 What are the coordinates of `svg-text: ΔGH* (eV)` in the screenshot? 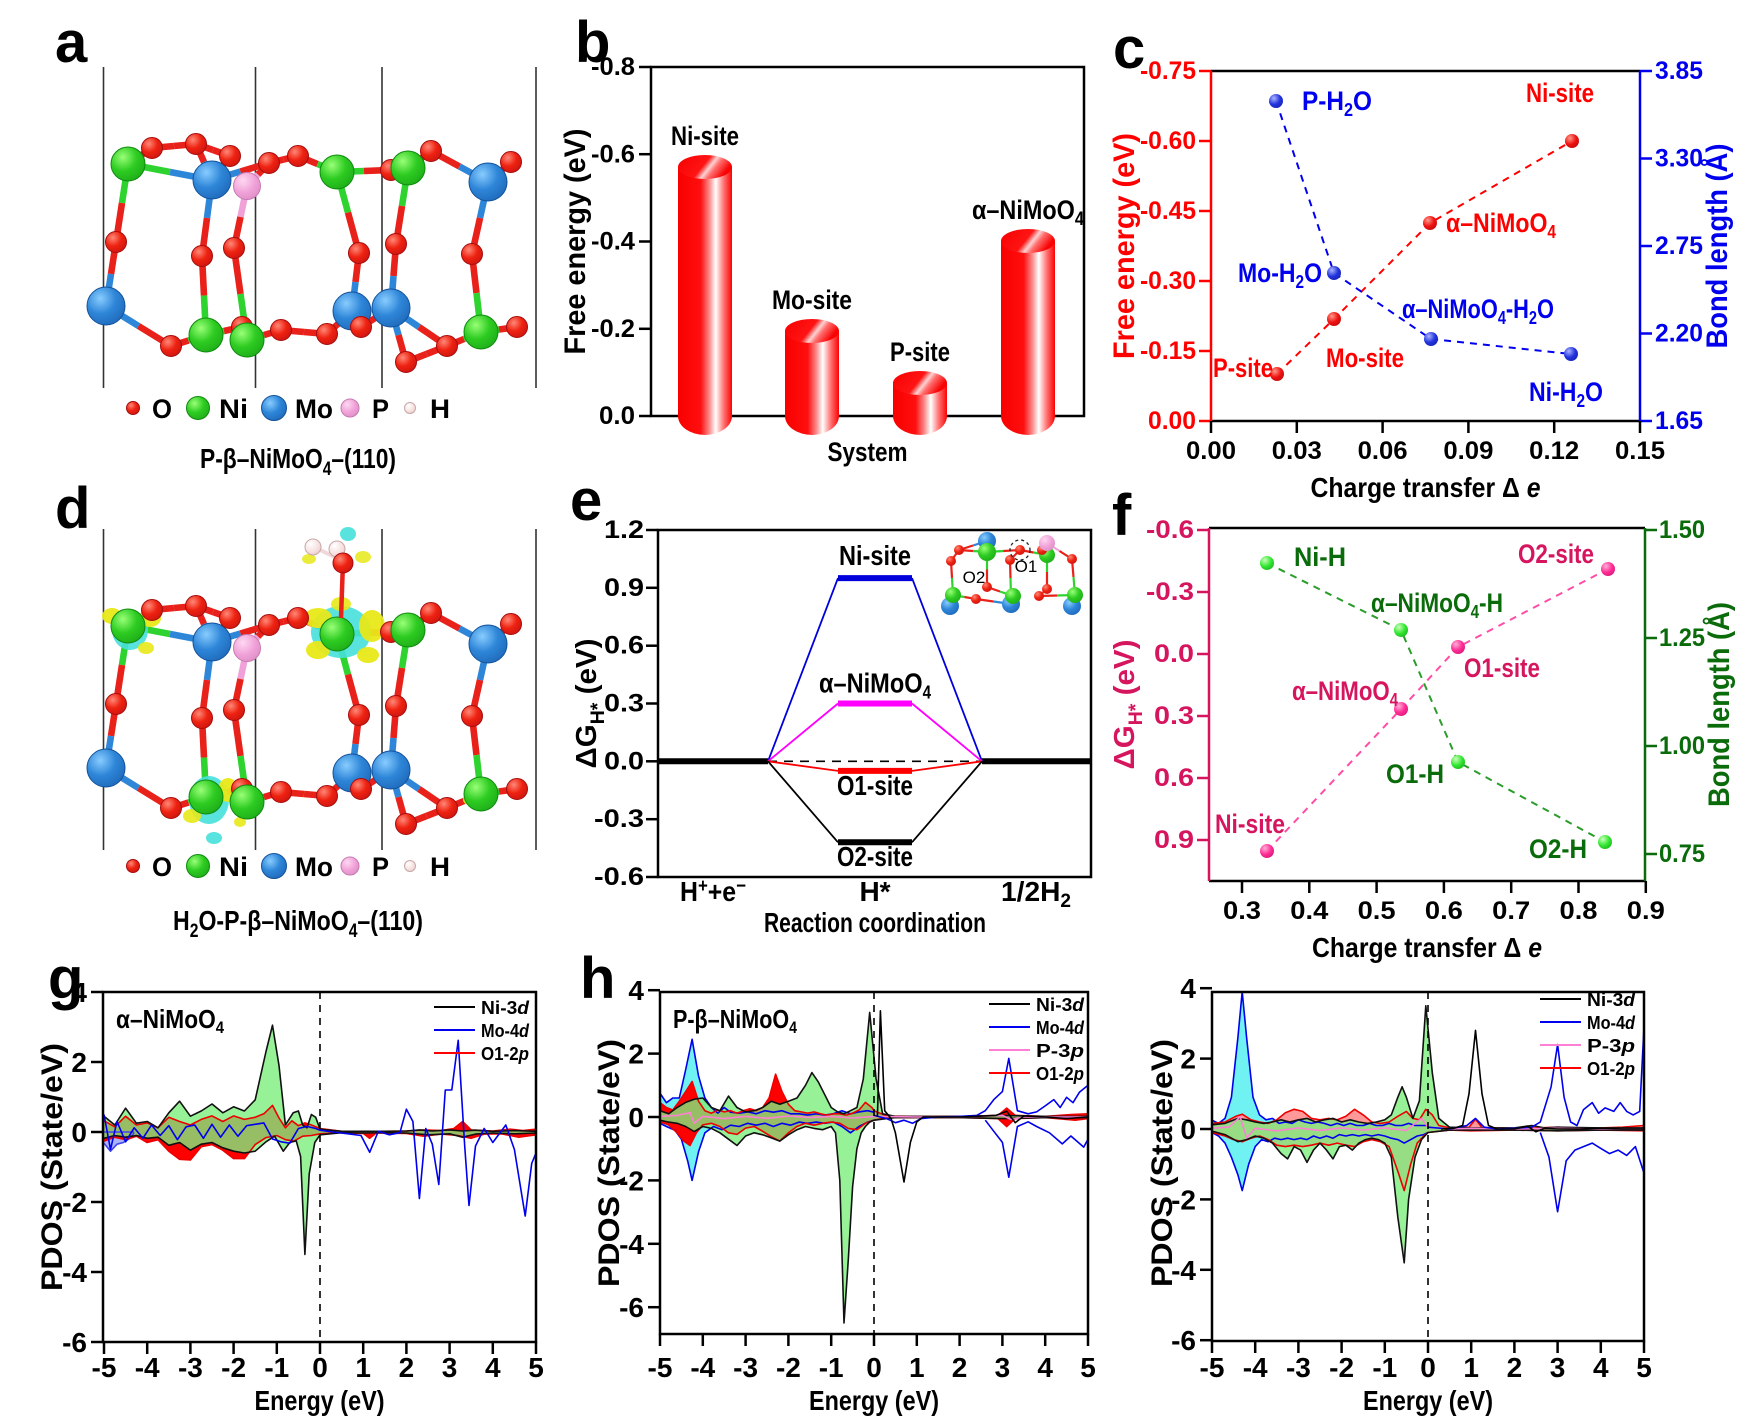 It's located at (1128, 705).